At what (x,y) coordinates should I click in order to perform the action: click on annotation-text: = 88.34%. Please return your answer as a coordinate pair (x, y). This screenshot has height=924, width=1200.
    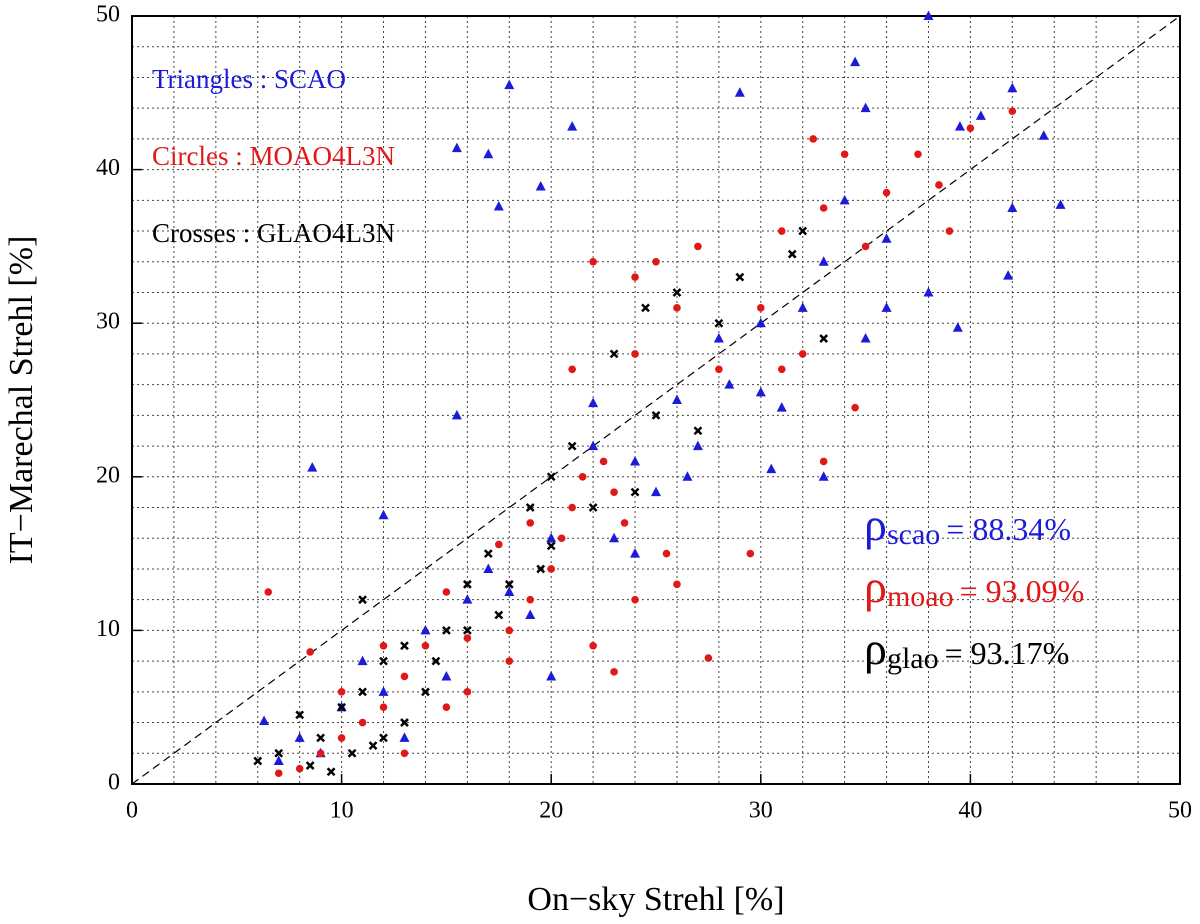
    Looking at the image, I should click on (1008, 529).